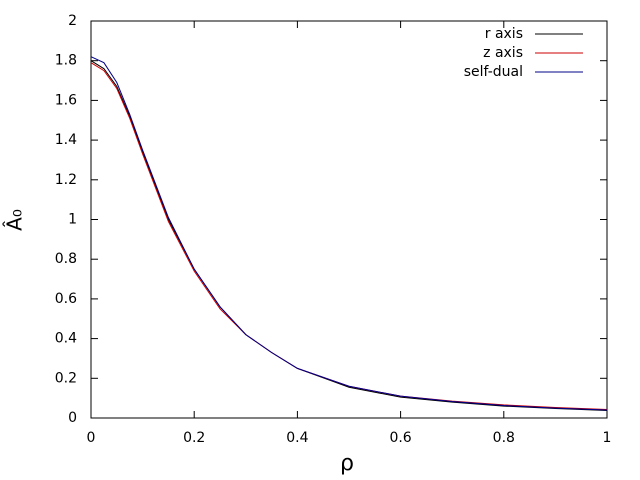  What do you see at coordinates (66, 378) in the screenshot?
I see `y-tick-label: 0.2` at bounding box center [66, 378].